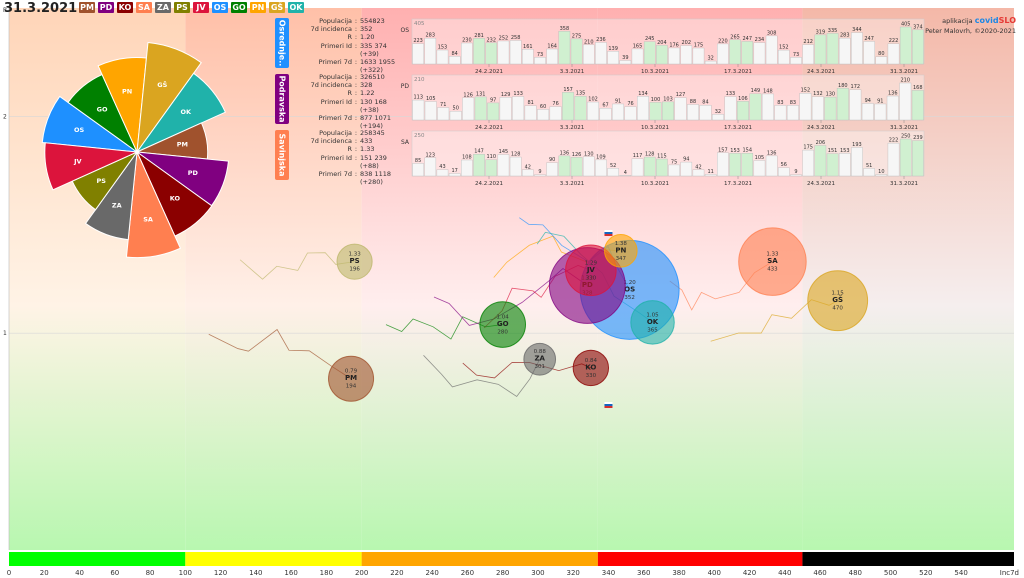 The height and width of the screenshot is (578, 1024). What do you see at coordinates (220, 7) in the screenshot?
I see `region-button-os: OS` at bounding box center [220, 7].